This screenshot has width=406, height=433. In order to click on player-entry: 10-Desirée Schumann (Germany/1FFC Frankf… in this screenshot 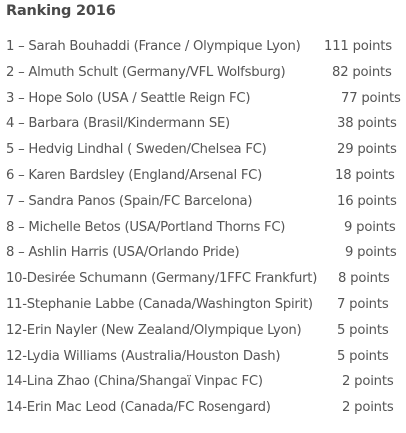, I will do `click(162, 279)`.